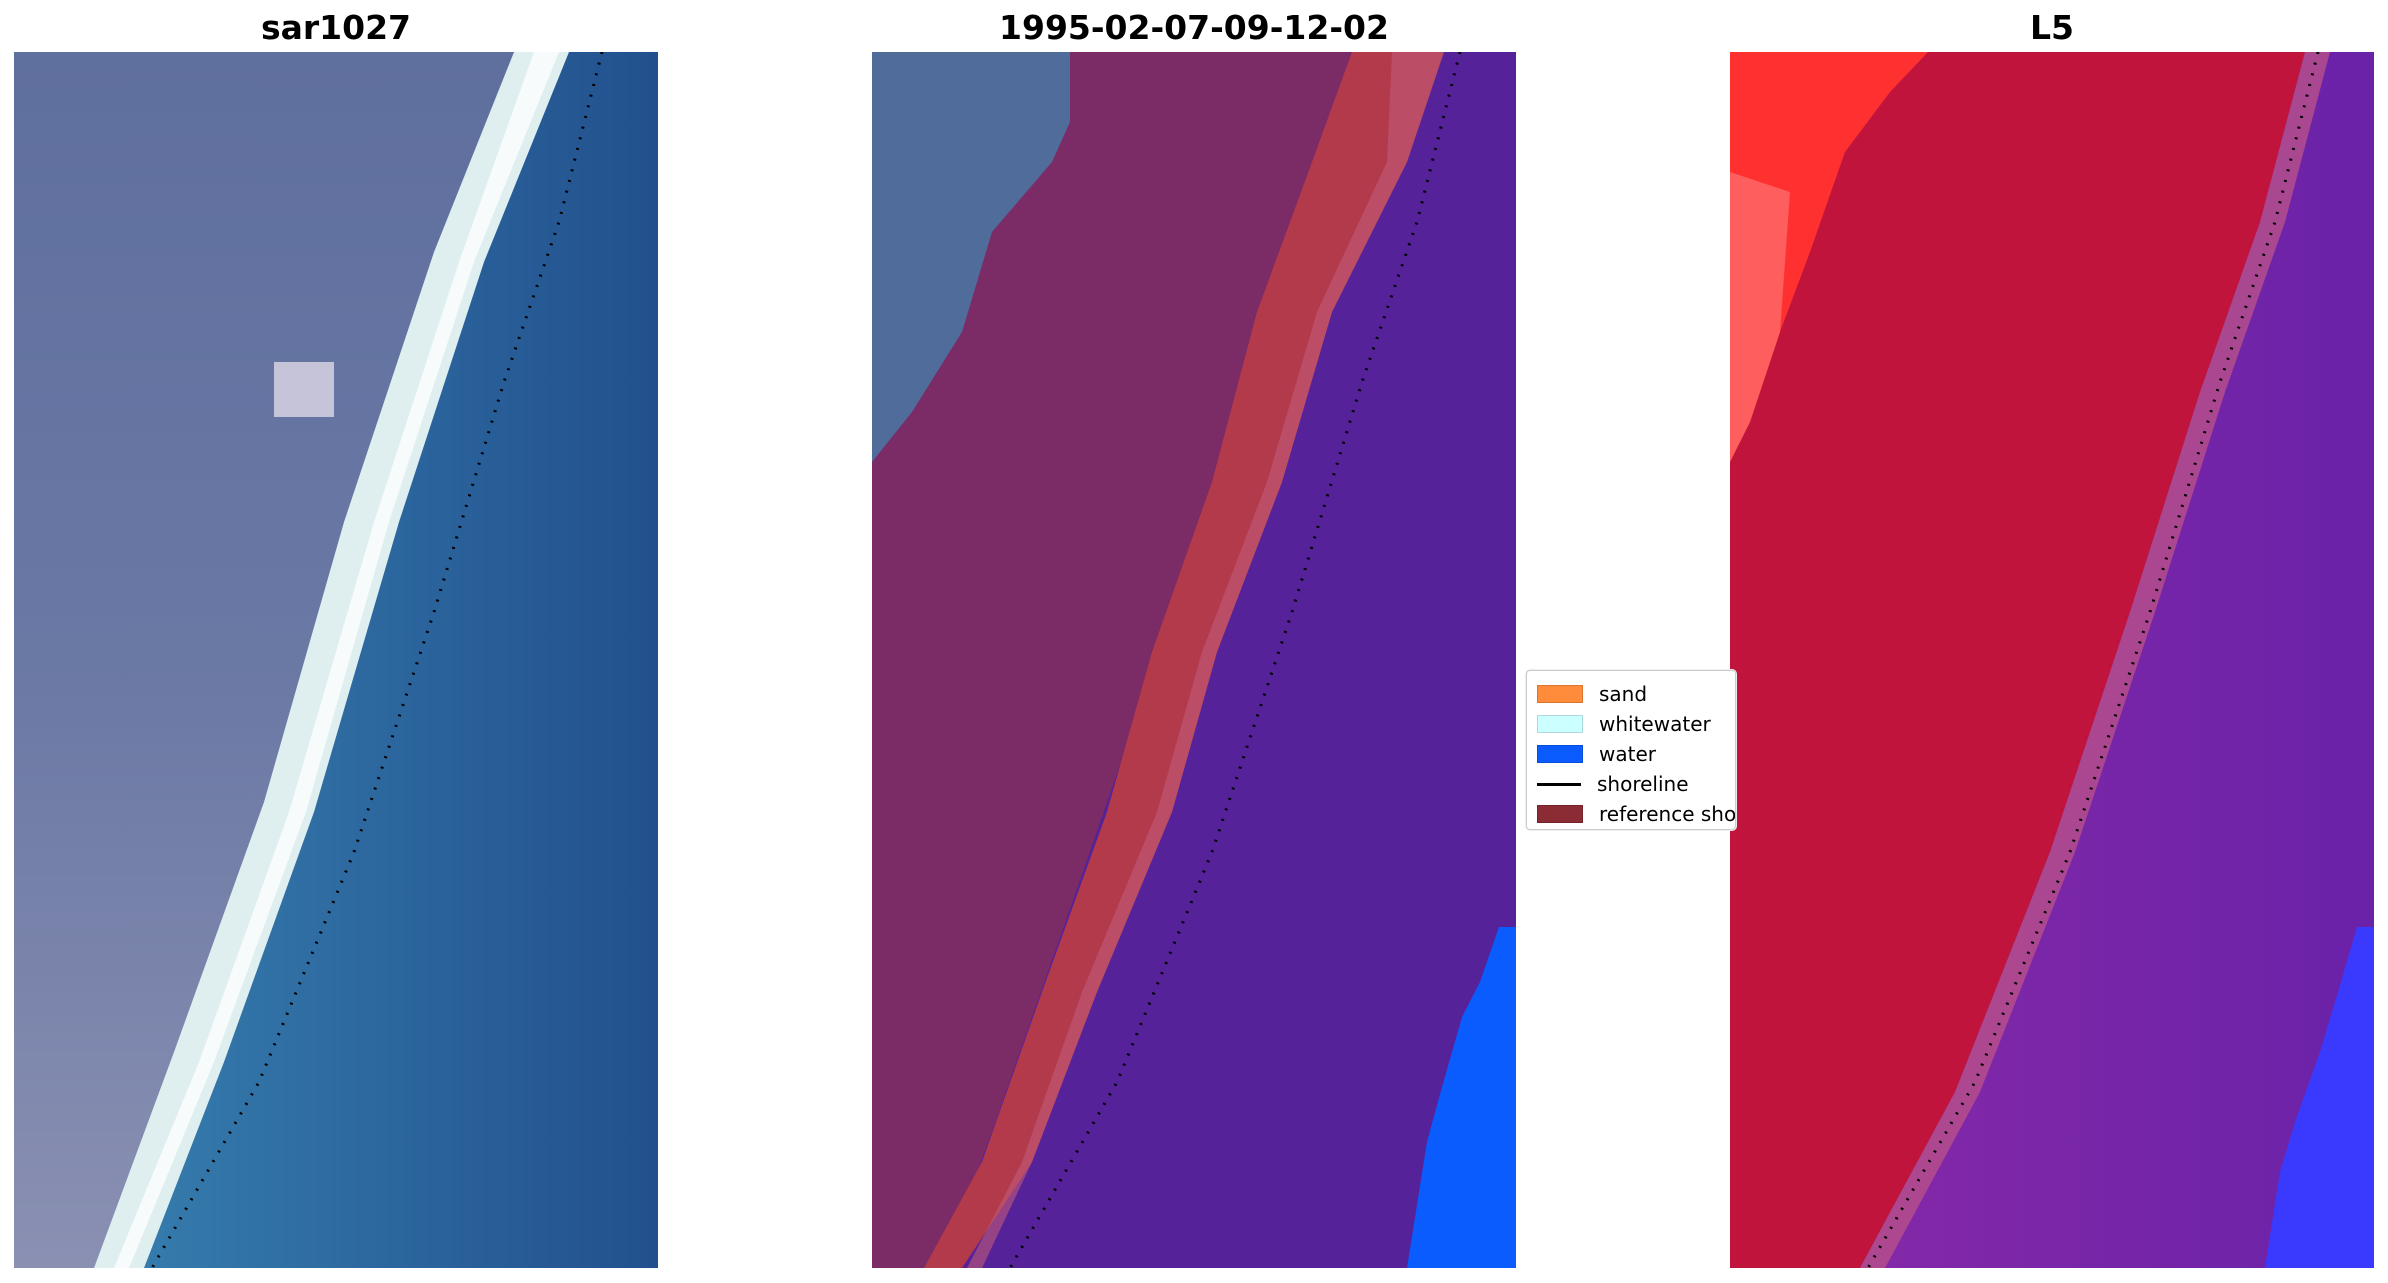 Image resolution: width=2388 pixels, height=1283 pixels. What do you see at coordinates (2052, 27) in the screenshot?
I see `panel-title-index: L5` at bounding box center [2052, 27].